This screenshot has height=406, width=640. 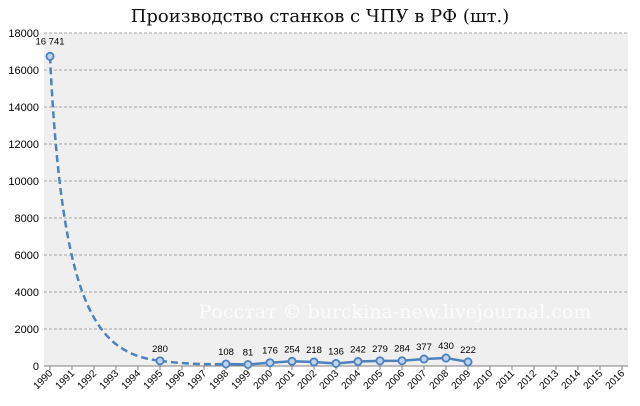 What do you see at coordinates (110, 380) in the screenshot?
I see `x-tick-label: 1993` at bounding box center [110, 380].